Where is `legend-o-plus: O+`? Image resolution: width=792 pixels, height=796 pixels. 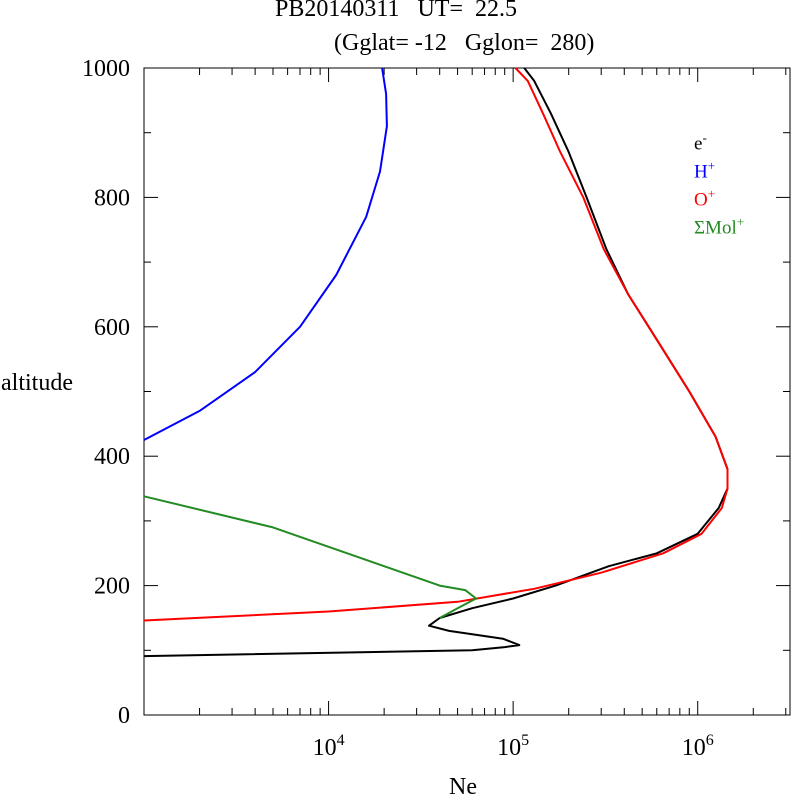 legend-o-plus: O+ is located at coordinates (705, 198).